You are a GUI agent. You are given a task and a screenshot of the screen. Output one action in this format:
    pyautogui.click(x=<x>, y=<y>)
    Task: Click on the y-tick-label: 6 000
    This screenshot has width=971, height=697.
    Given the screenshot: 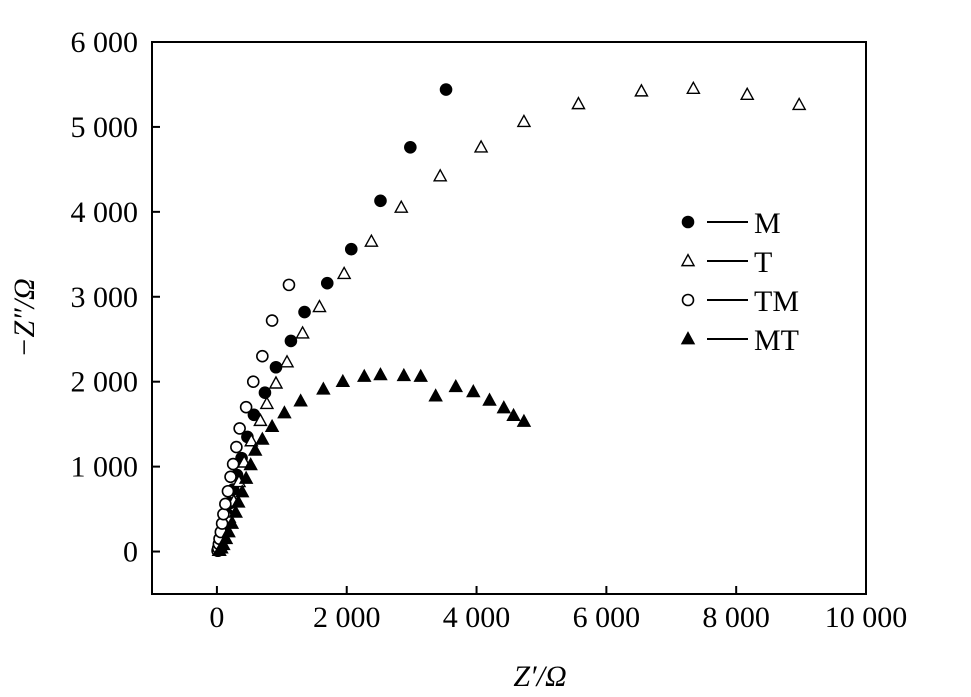 What is the action you would take?
    pyautogui.click(x=105, y=42)
    